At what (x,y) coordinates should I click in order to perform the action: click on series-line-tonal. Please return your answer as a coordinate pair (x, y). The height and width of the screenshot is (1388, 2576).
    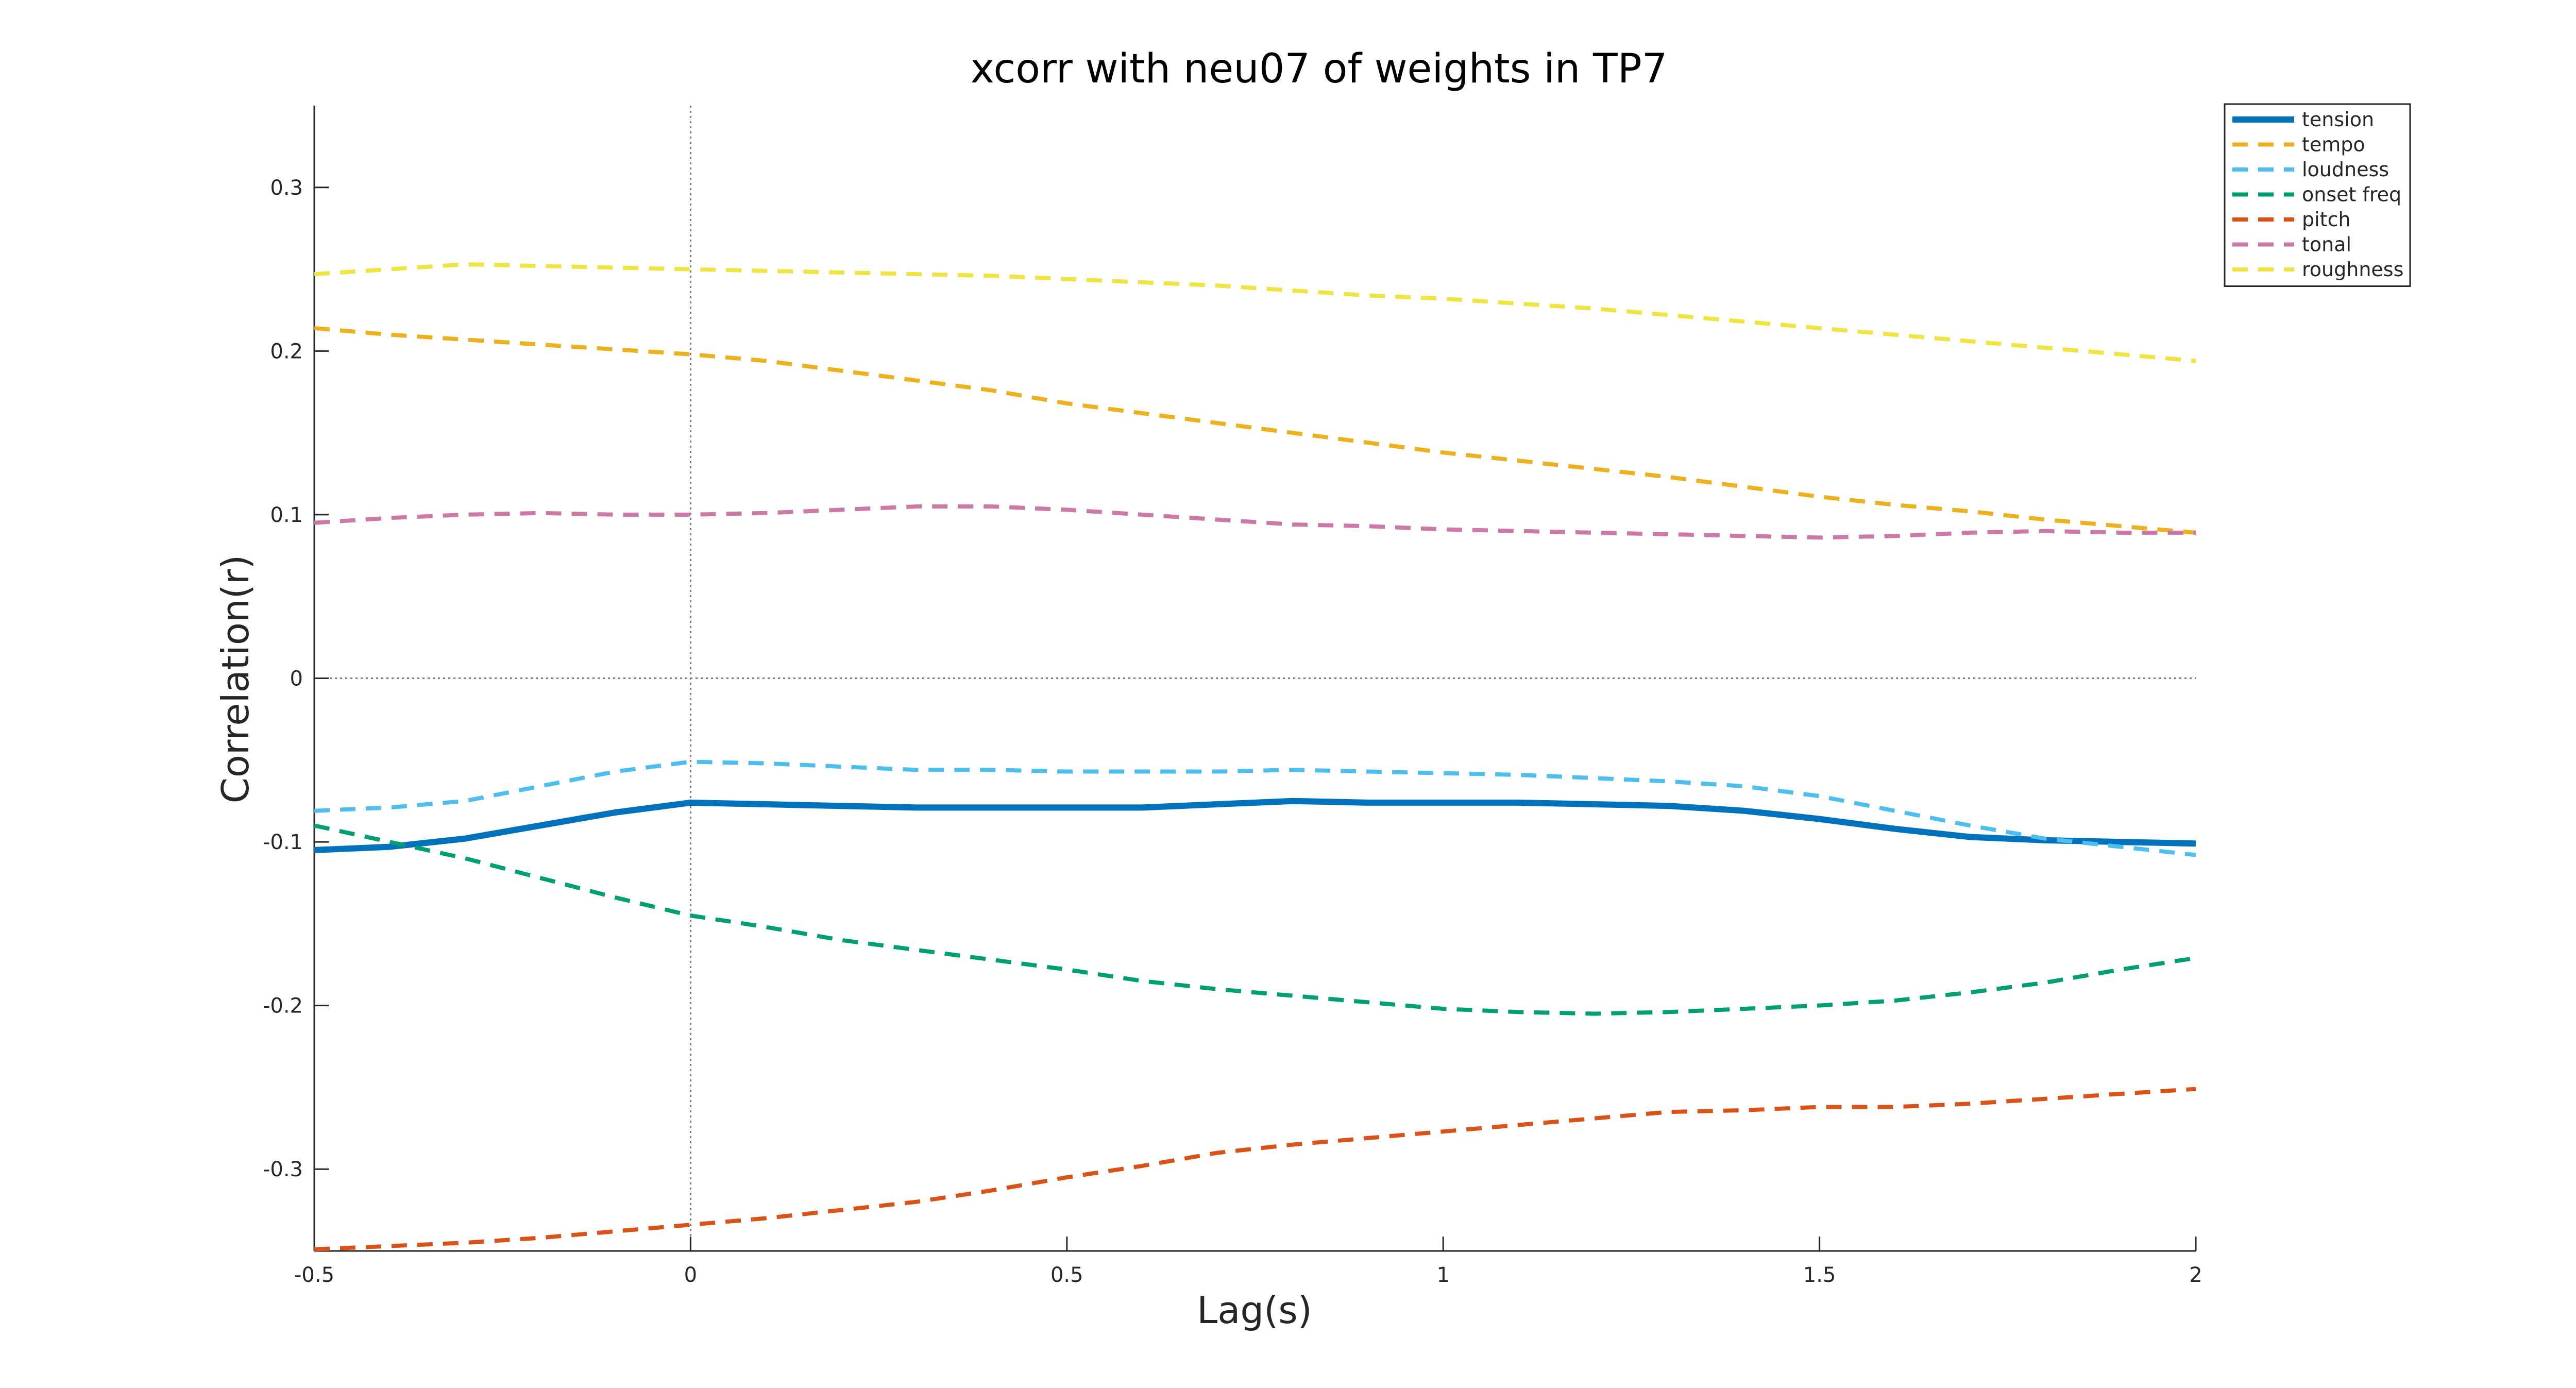
    Looking at the image, I should click on (1255, 522).